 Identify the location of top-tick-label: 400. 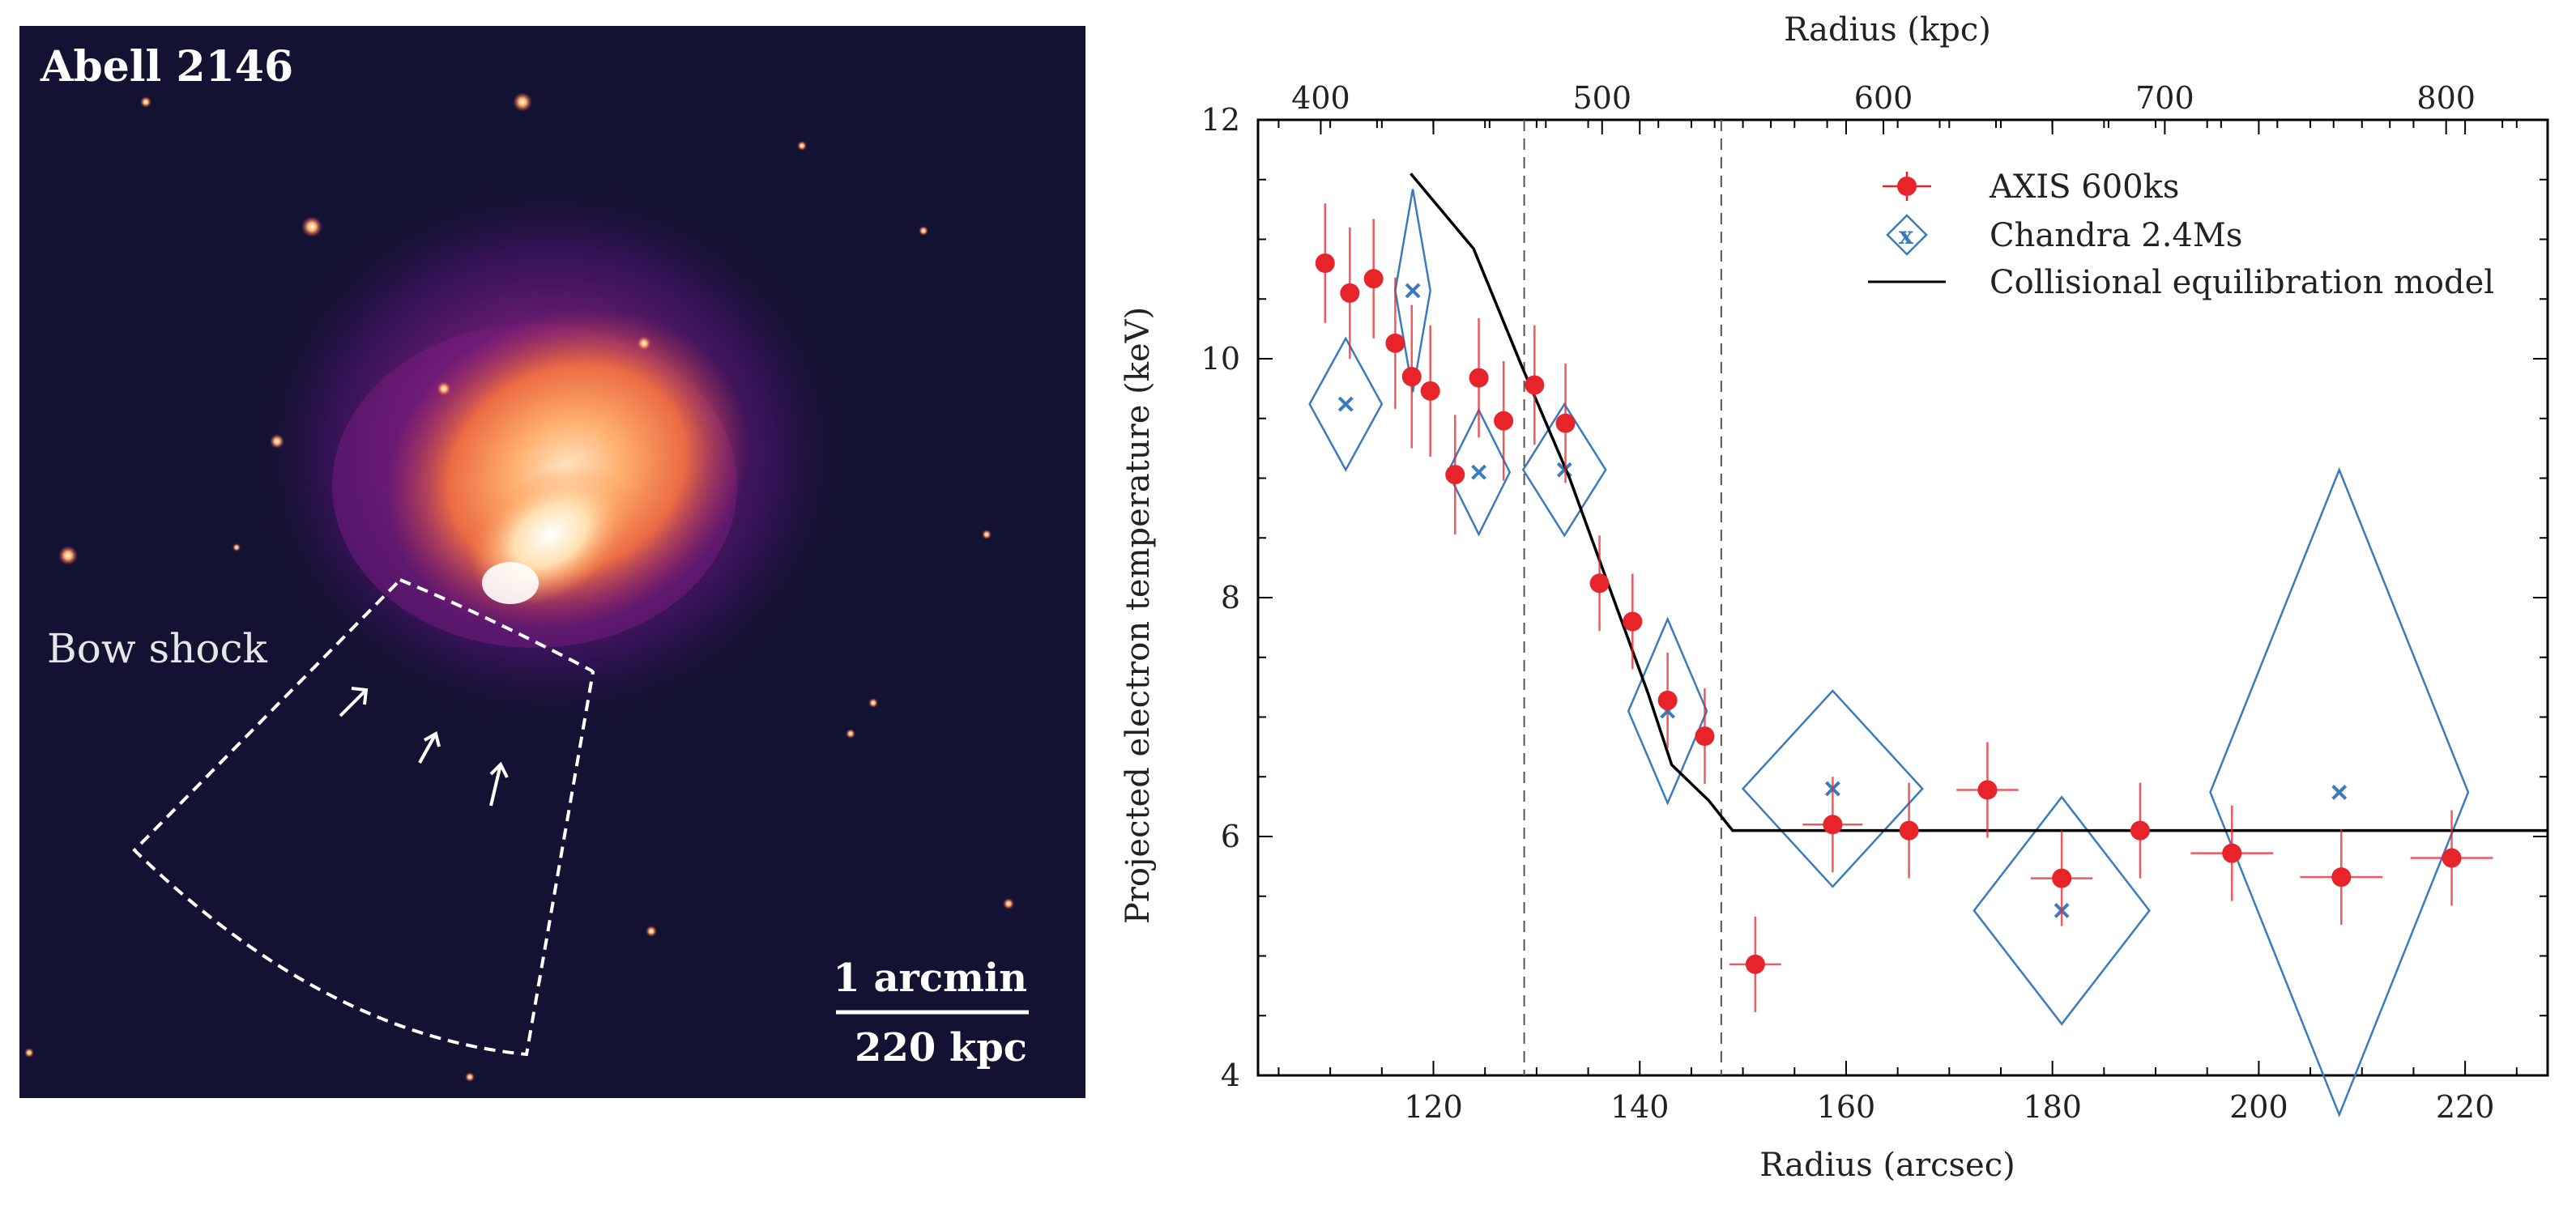
(1321, 98).